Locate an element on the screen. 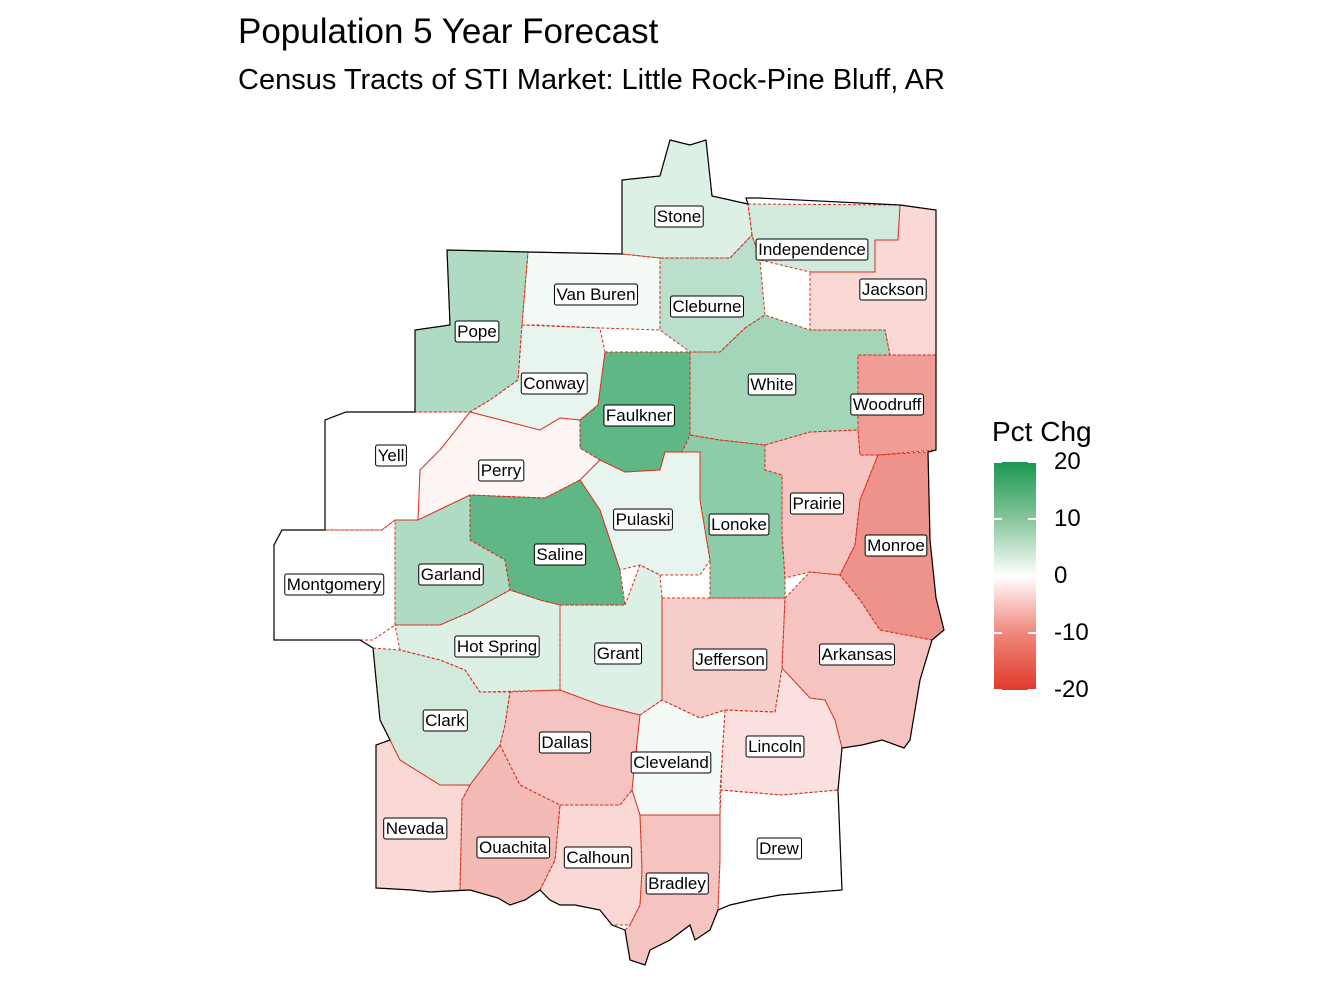 The height and width of the screenshot is (1008, 1344). county-saline is located at coordinates (547, 542).